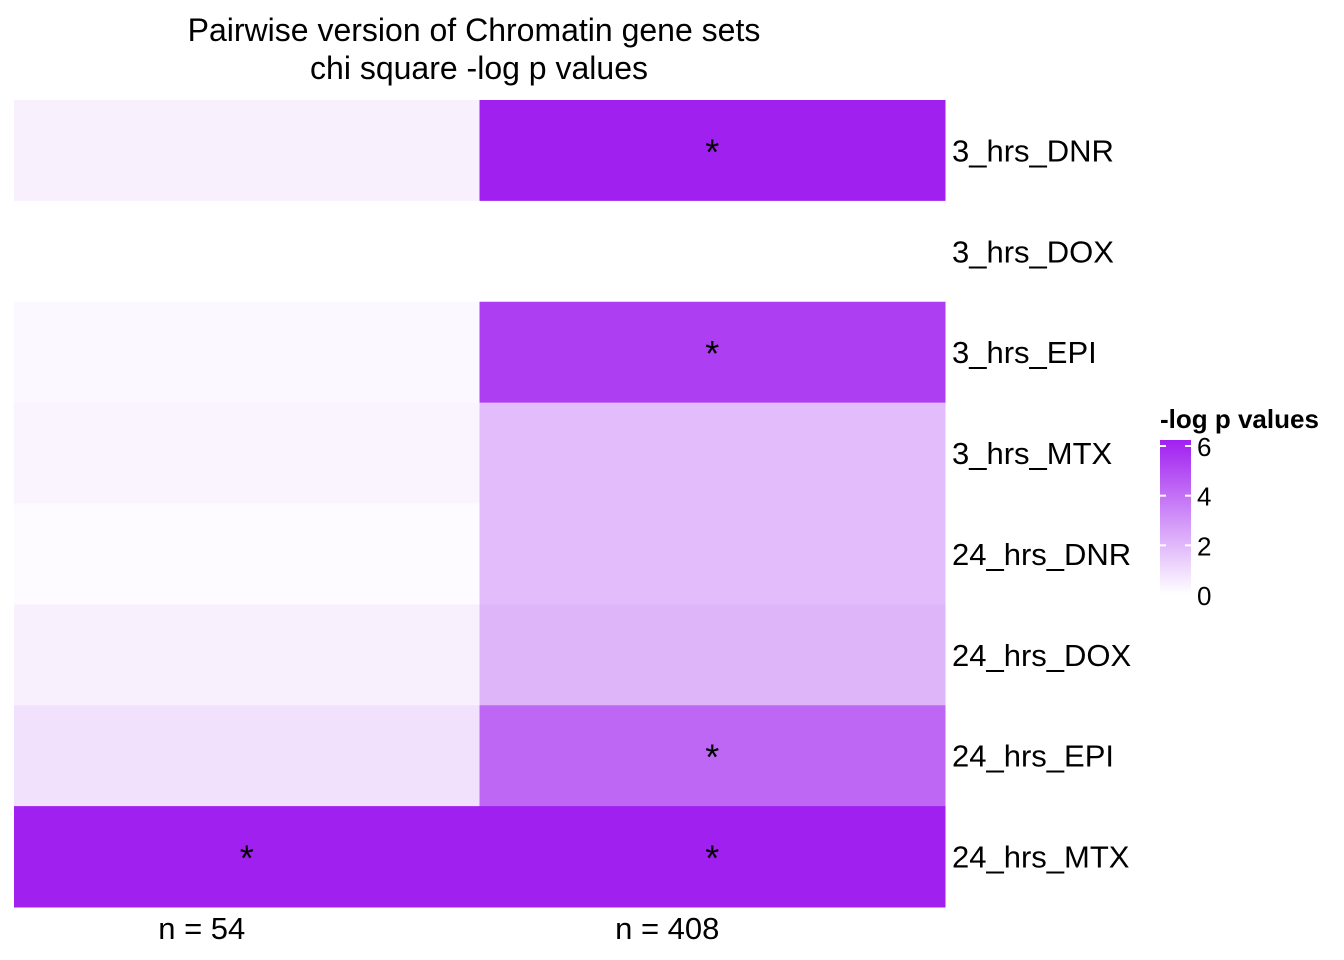 This screenshot has height=960, width=1344. Describe the element at coordinates (474, 30) in the screenshot. I see `chart-title: Pairwise version of Chromatin gene sets` at that location.